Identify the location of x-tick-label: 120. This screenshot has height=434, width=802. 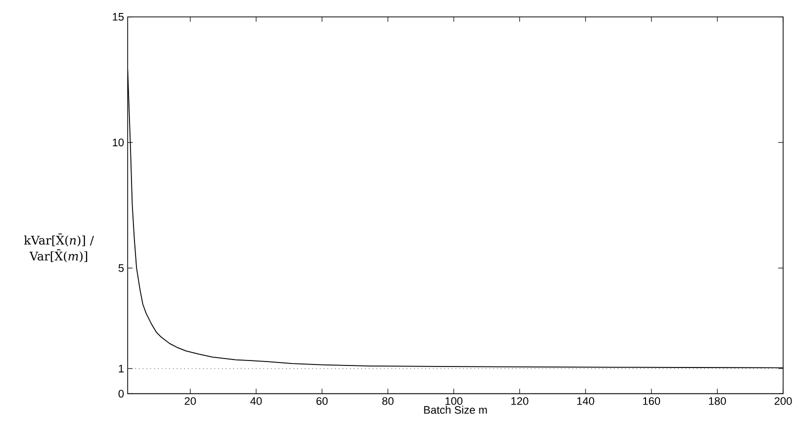
(519, 401).